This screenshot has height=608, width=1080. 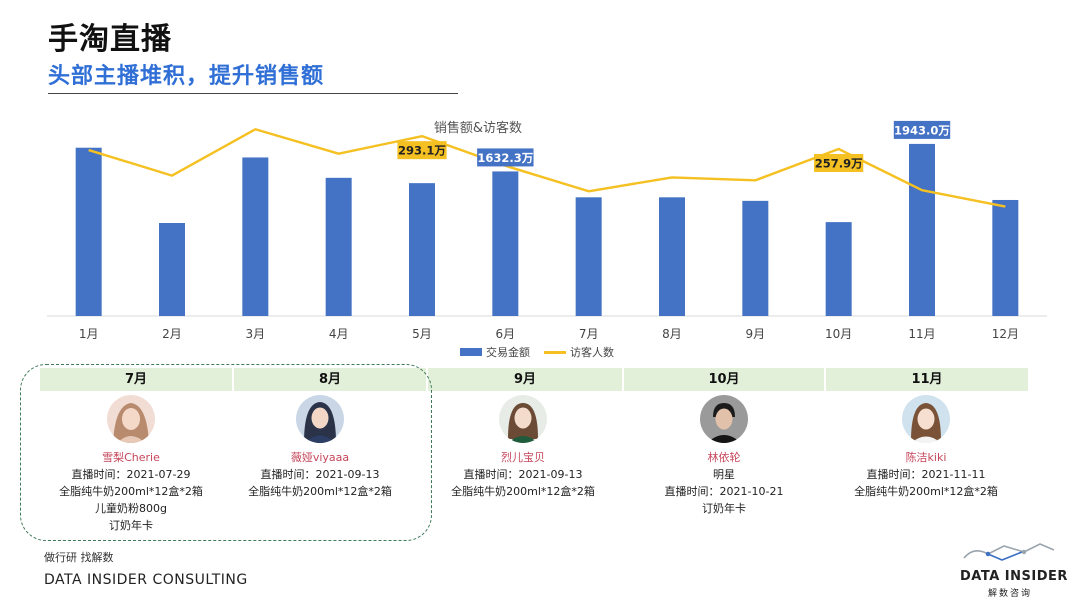 I want to click on highlight-box, so click(x=226, y=452).